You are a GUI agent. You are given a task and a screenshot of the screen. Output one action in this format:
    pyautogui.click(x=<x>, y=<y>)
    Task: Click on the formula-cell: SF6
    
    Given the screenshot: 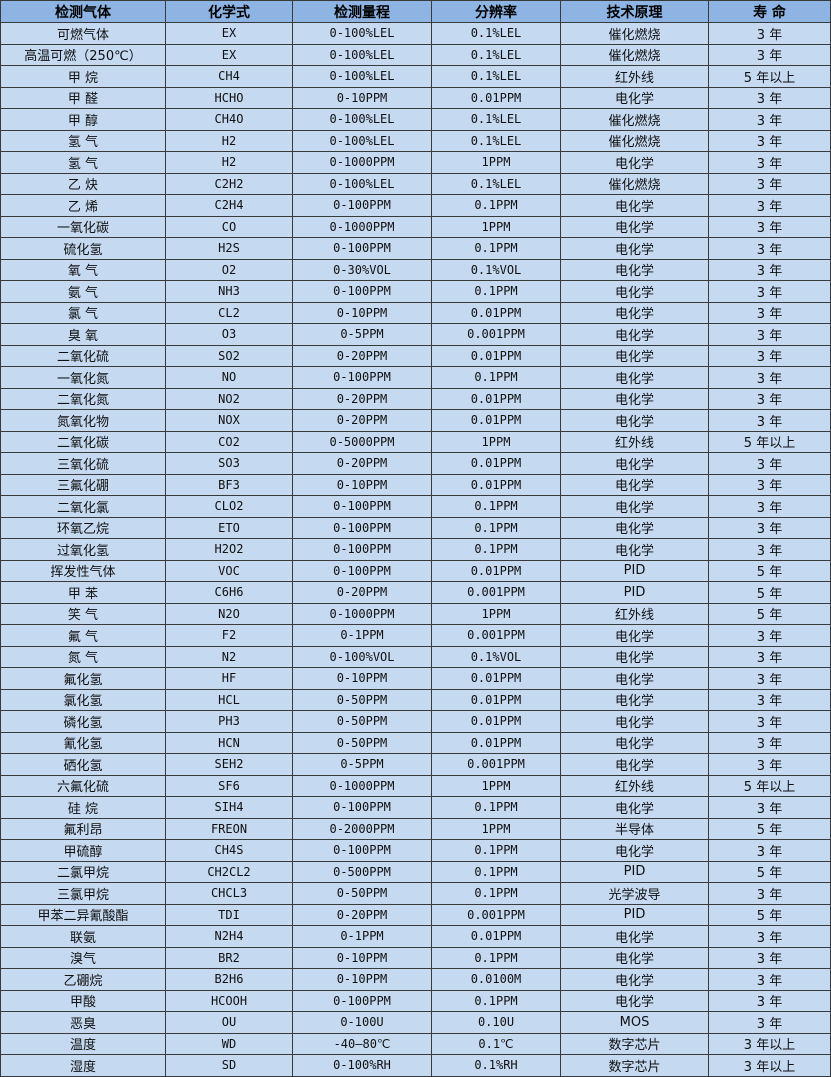 What is the action you would take?
    pyautogui.click(x=229, y=785)
    